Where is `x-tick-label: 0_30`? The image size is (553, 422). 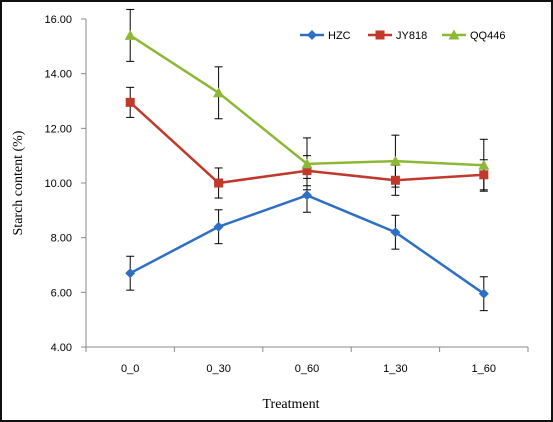 x-tick-label: 0_30 is located at coordinates (218, 369).